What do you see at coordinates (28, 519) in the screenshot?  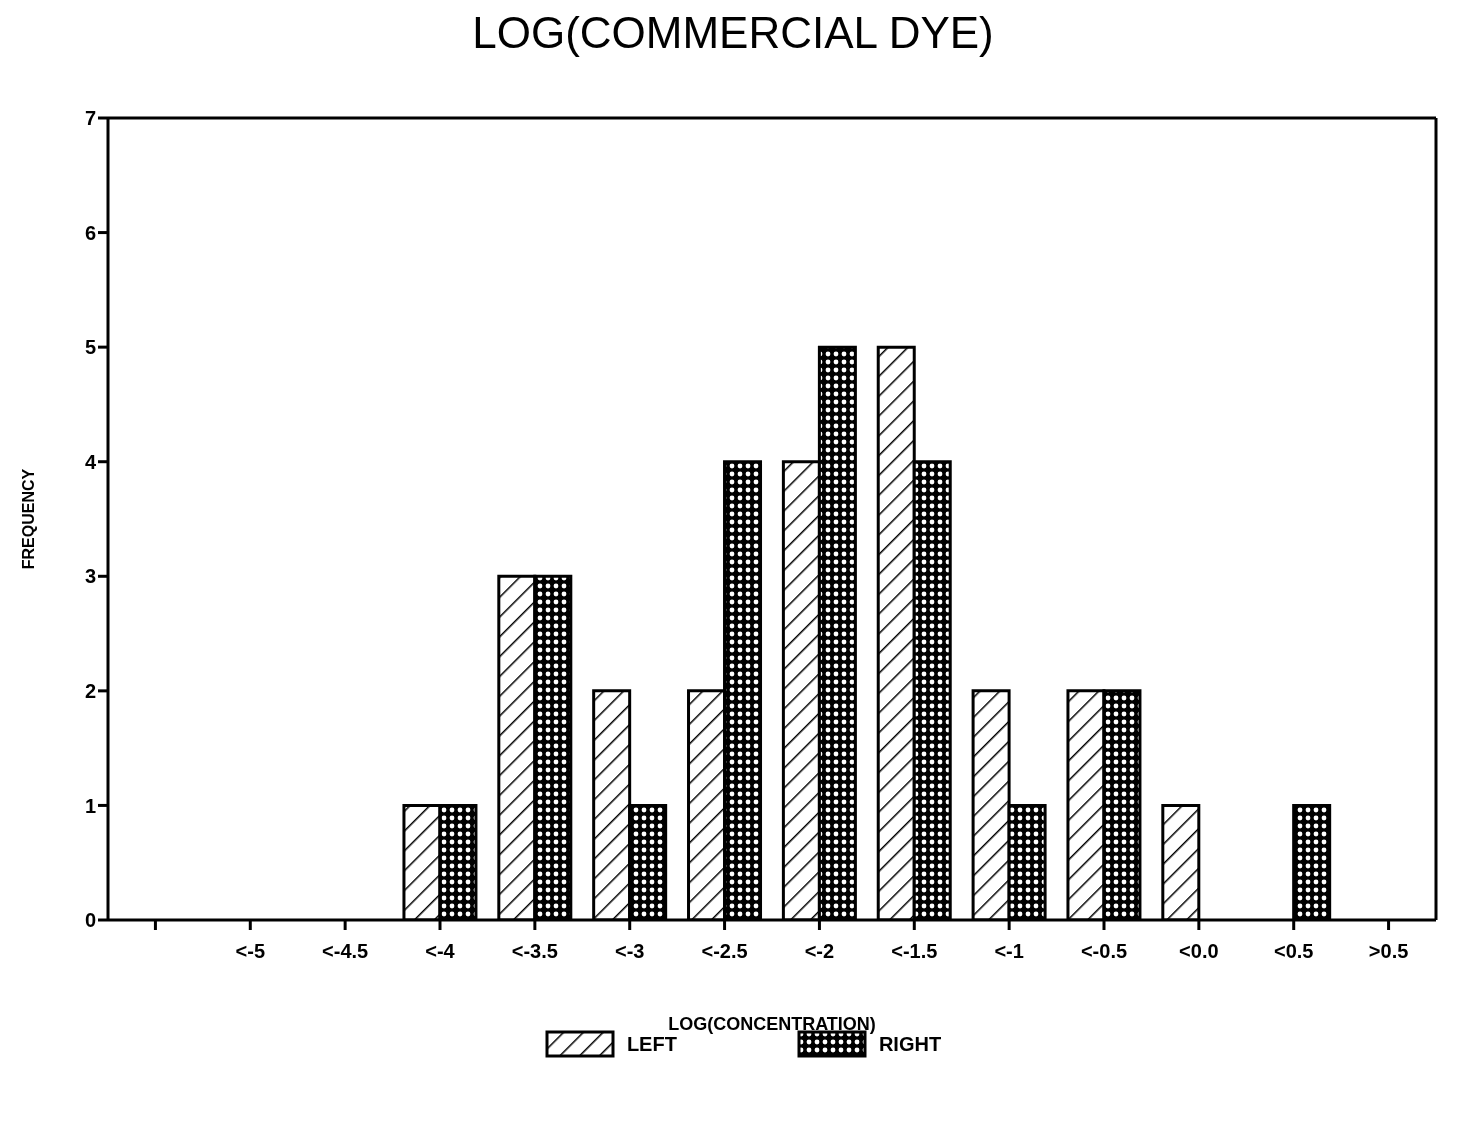 I see `y-axis-title: FREQUENCY` at bounding box center [28, 519].